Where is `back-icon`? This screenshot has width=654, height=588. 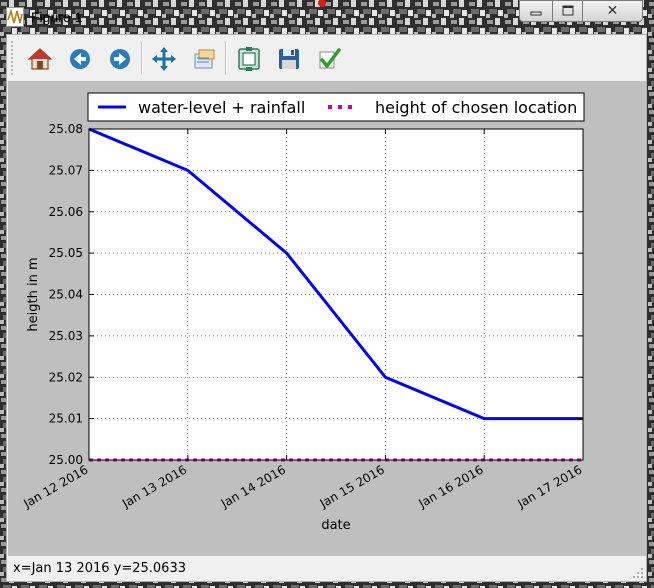 back-icon is located at coordinates (80, 59).